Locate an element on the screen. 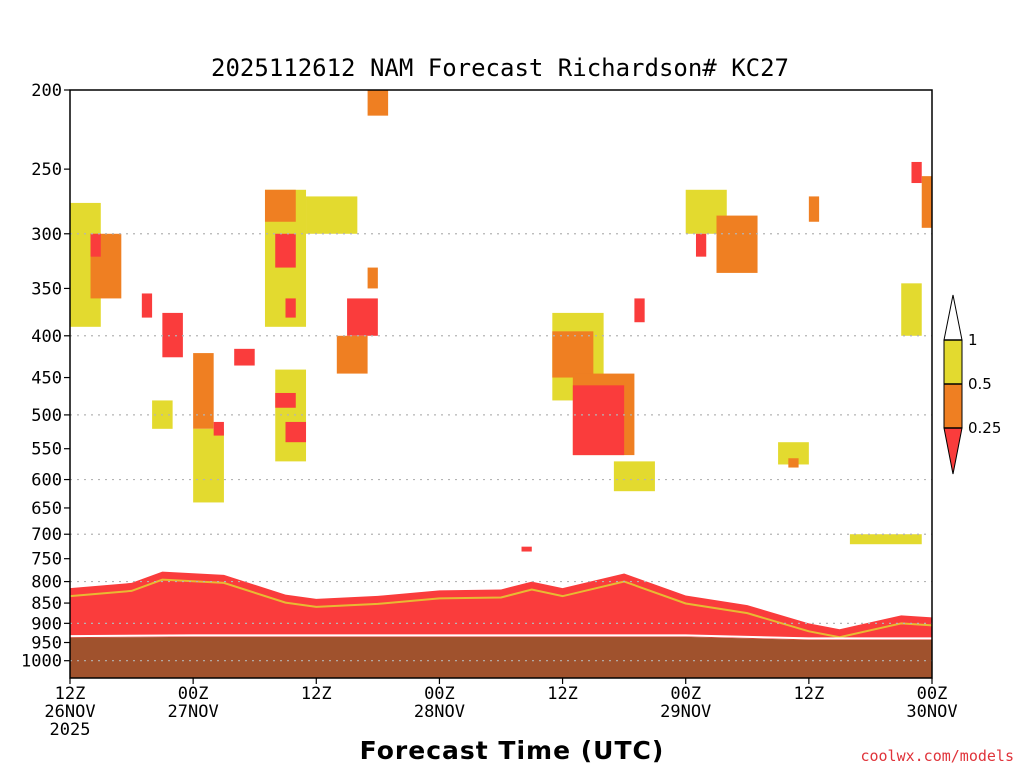 Image resolution: width=1024 pixels, height=768 pixels. x-tick-label: 29NOV is located at coordinates (685, 712).